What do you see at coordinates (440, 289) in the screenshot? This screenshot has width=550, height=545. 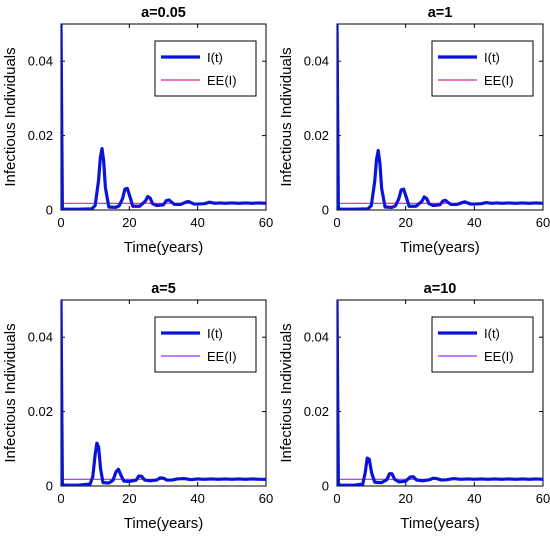 I see `chart-title: a=10` at bounding box center [440, 289].